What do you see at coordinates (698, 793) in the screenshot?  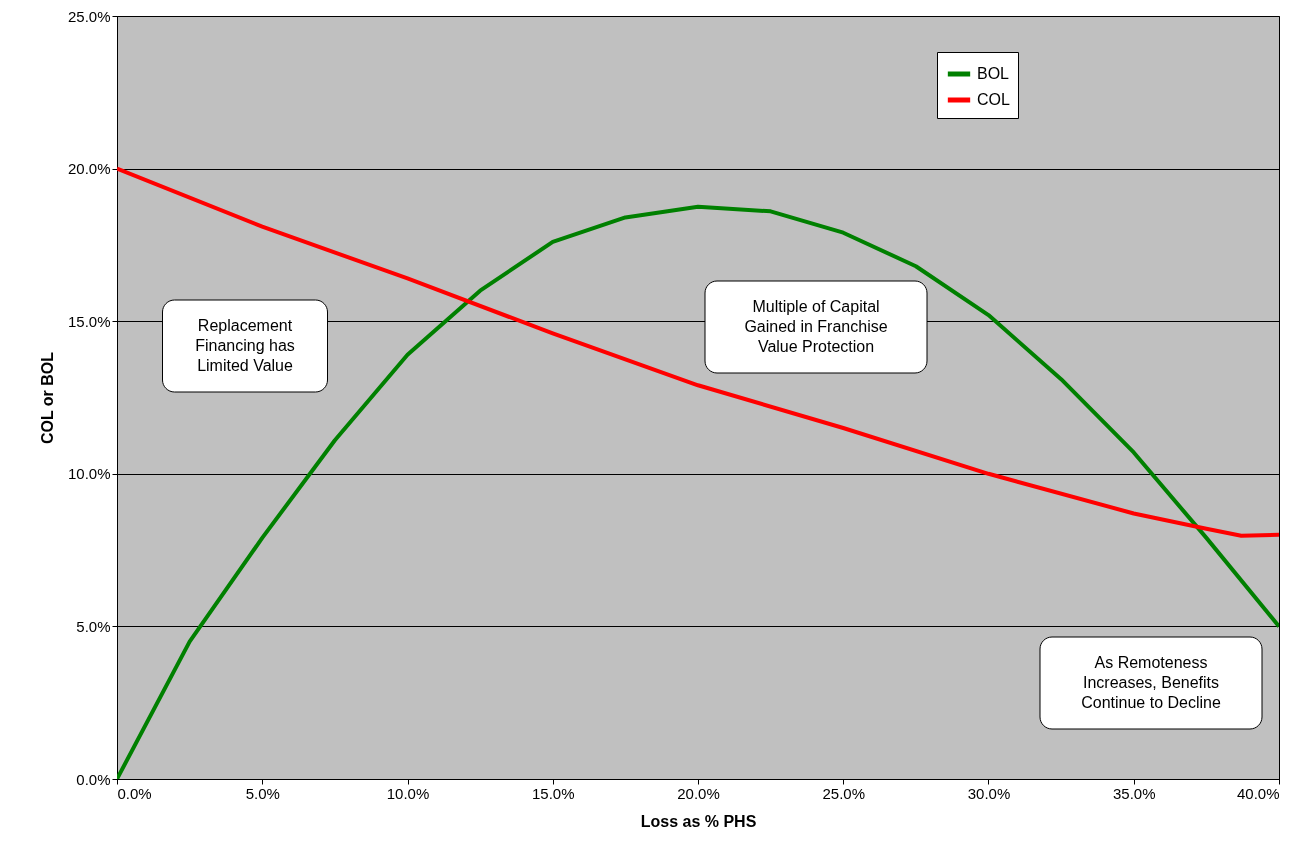 I see `x-tick-label: 20.0%` at bounding box center [698, 793].